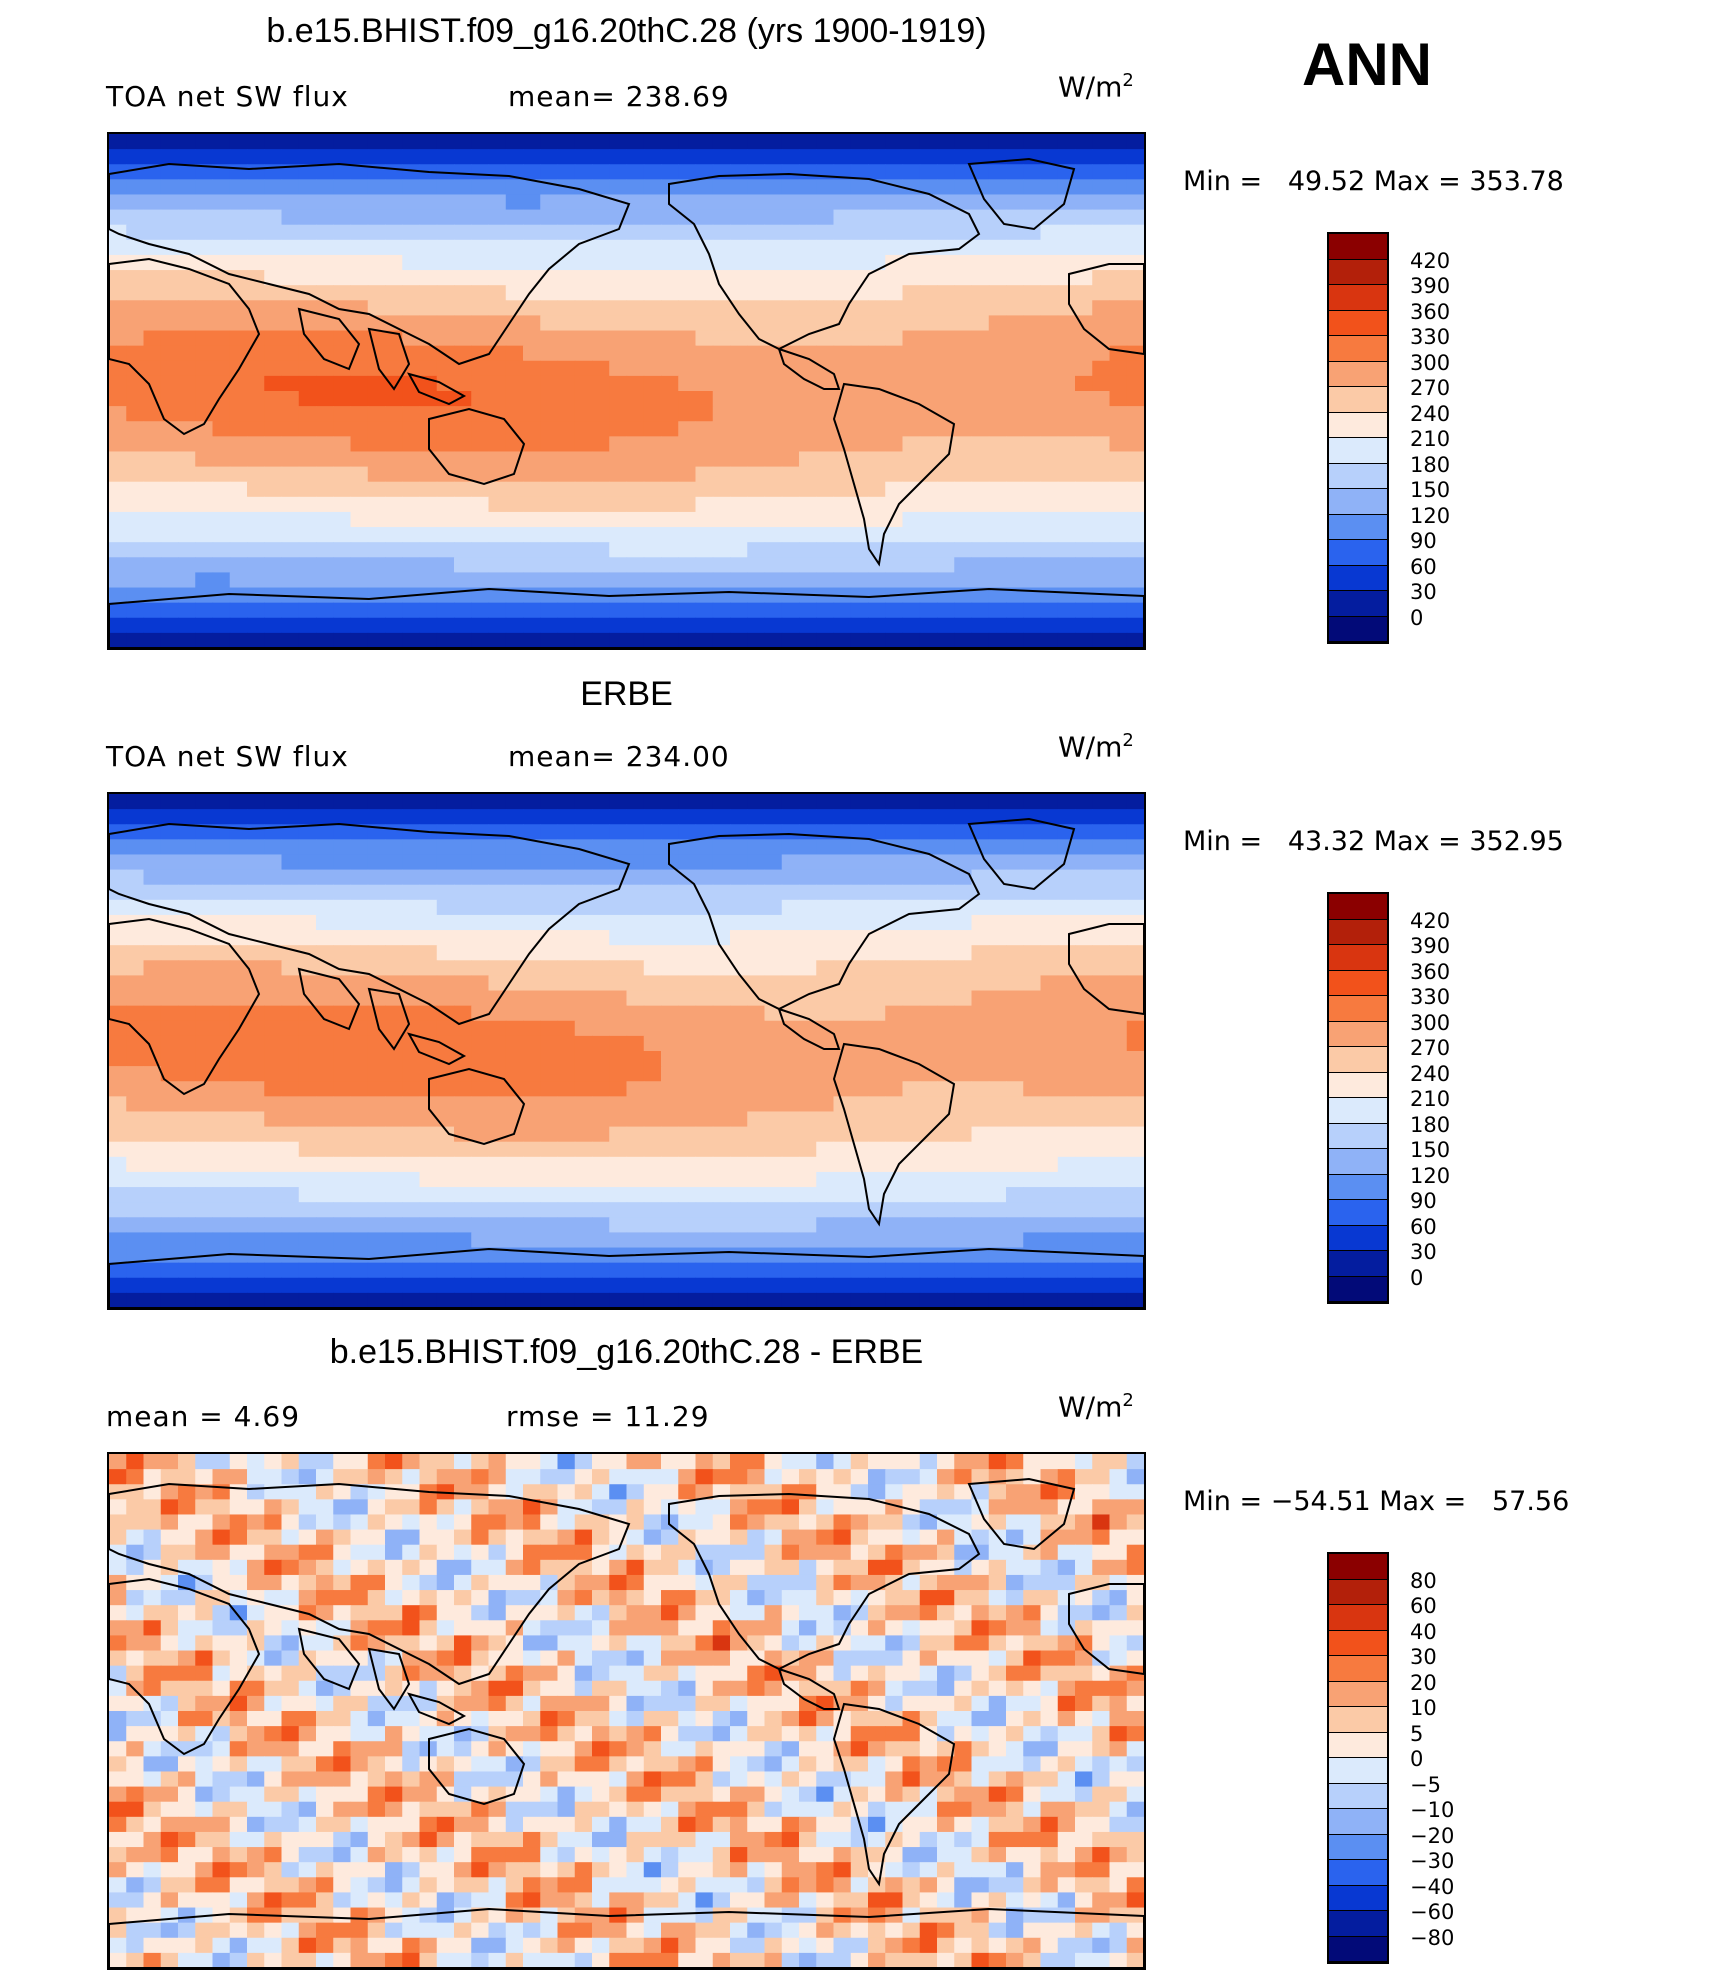 This screenshot has height=1979, width=1710. I want to click on colorbar-cell, so click(1358, 629).